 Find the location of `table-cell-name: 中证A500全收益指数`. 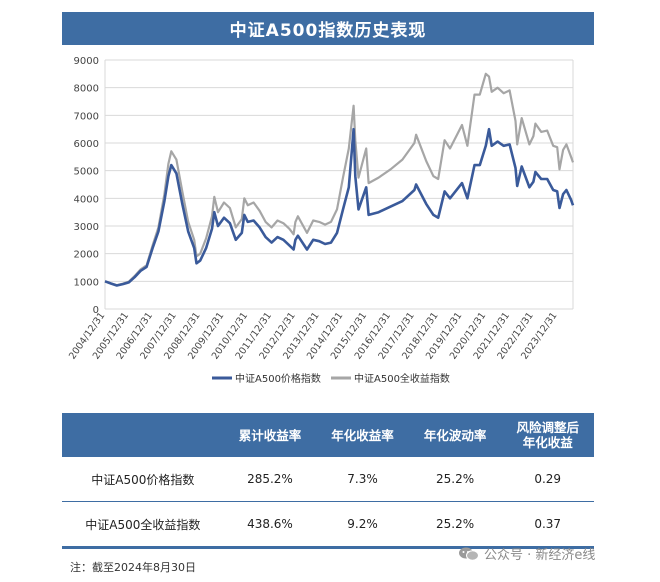

table-cell-name: 中证A500全收益指数 is located at coordinates (143, 525).